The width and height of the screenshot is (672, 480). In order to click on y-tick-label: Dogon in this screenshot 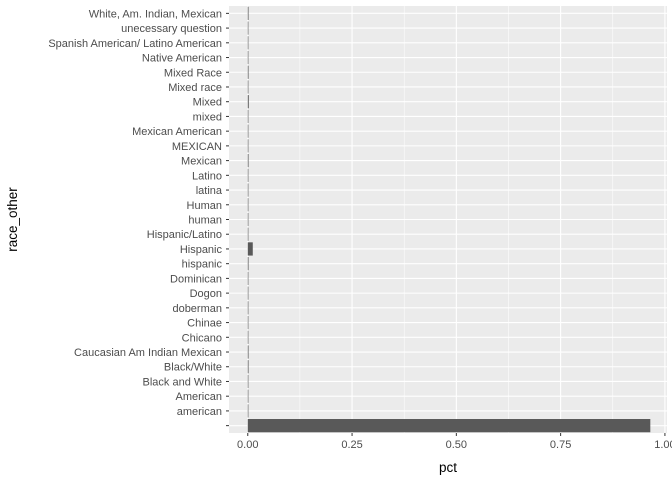, I will do `click(206, 294)`.